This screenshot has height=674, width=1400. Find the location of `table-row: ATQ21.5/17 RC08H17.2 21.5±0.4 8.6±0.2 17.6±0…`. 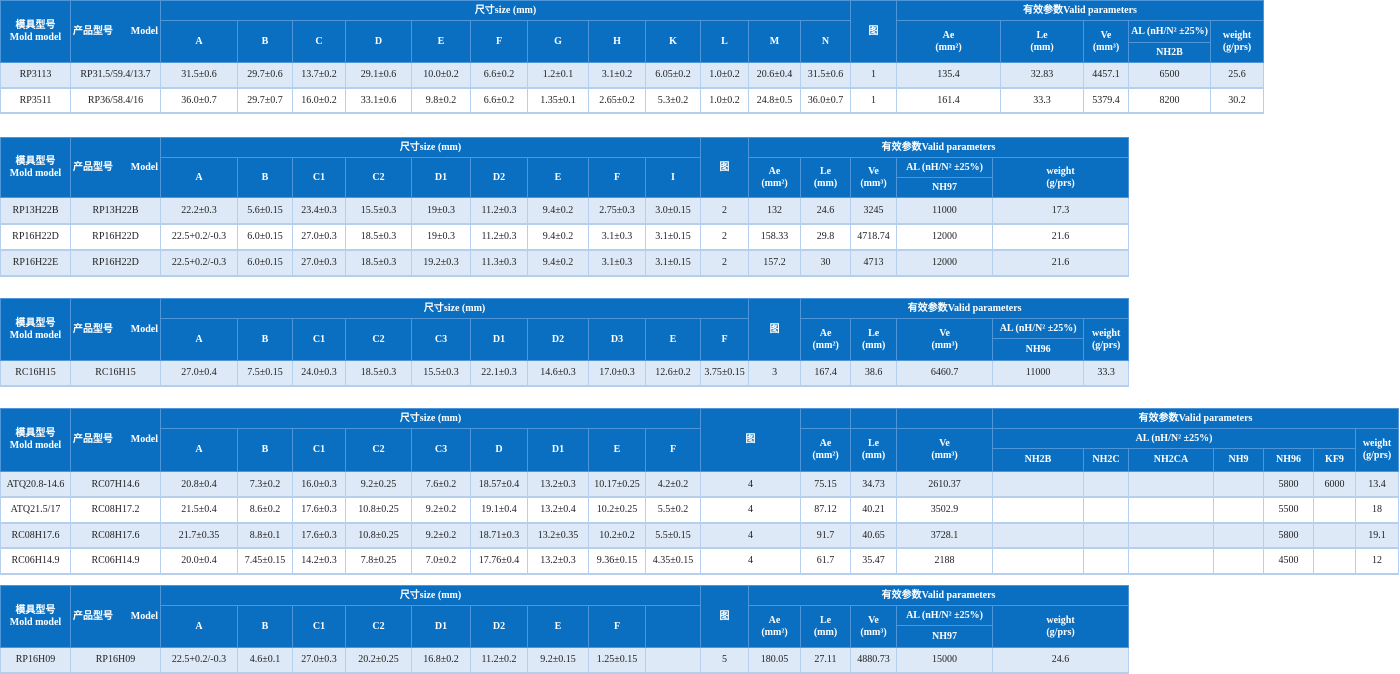

table-row: ATQ21.5/17 RC08H17.2 21.5±0.4 8.6±0.2 17.6±0… is located at coordinates (700, 510).